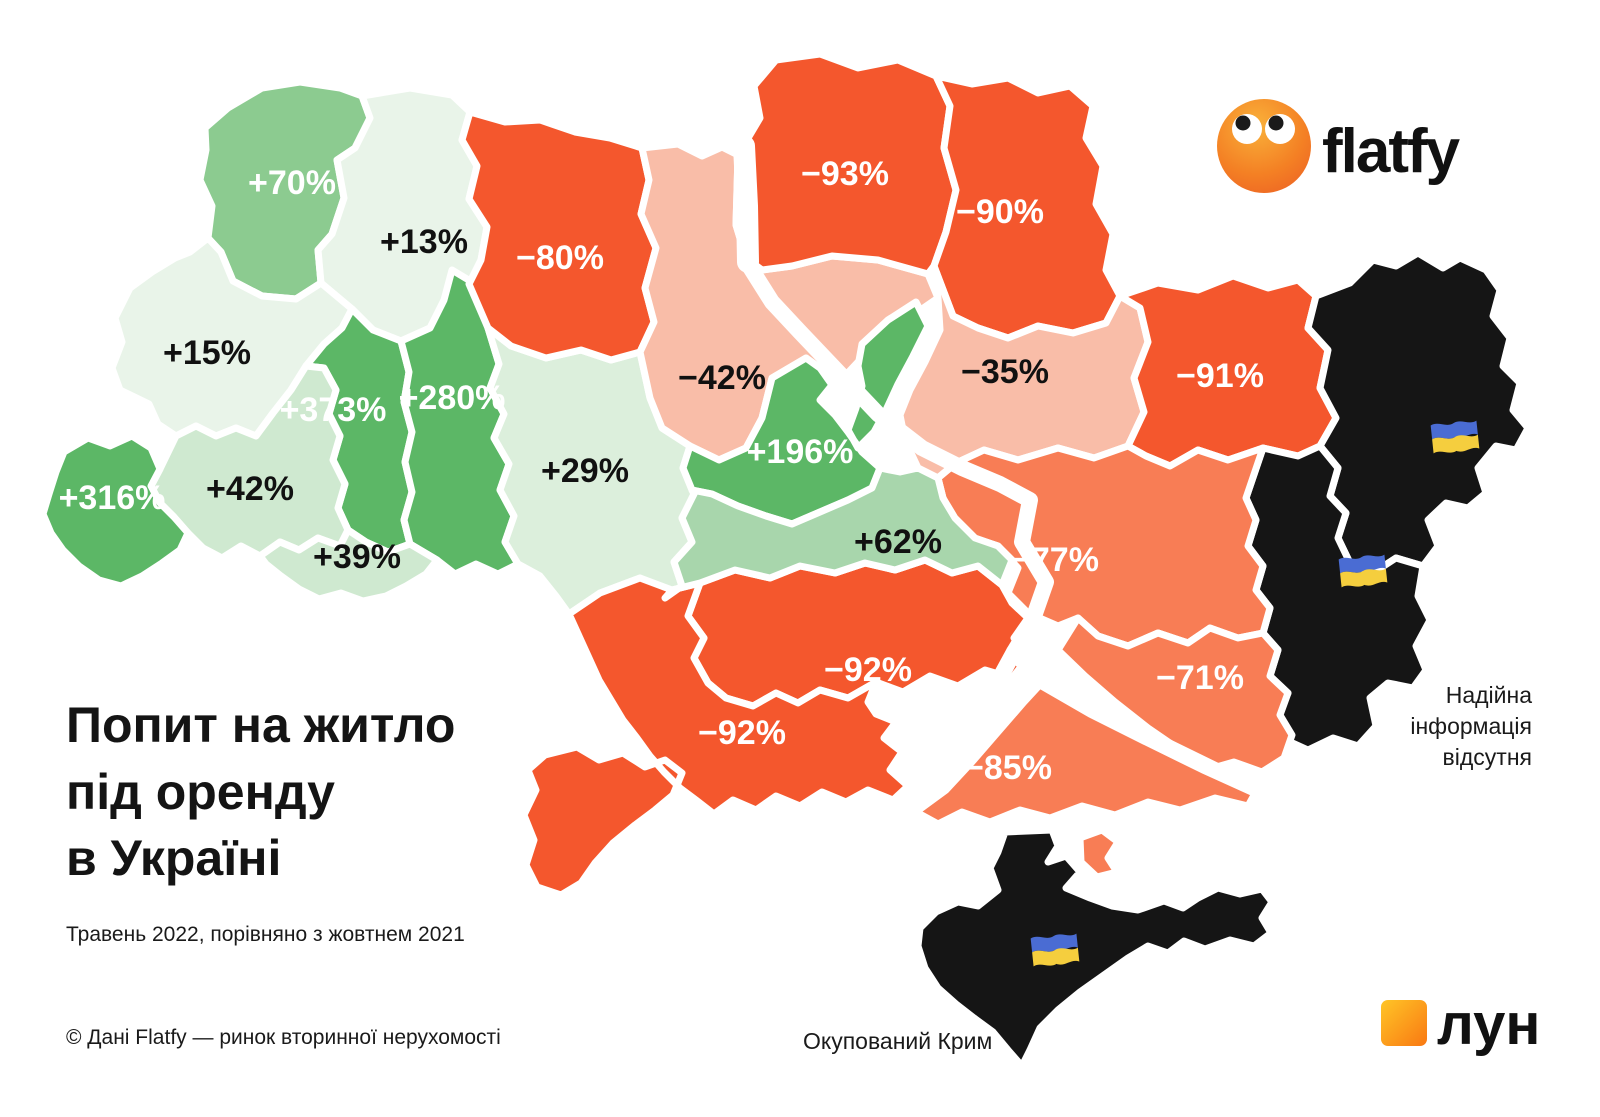 The height and width of the screenshot is (1117, 1600). I want to click on region-label: +316%, so click(112, 498).